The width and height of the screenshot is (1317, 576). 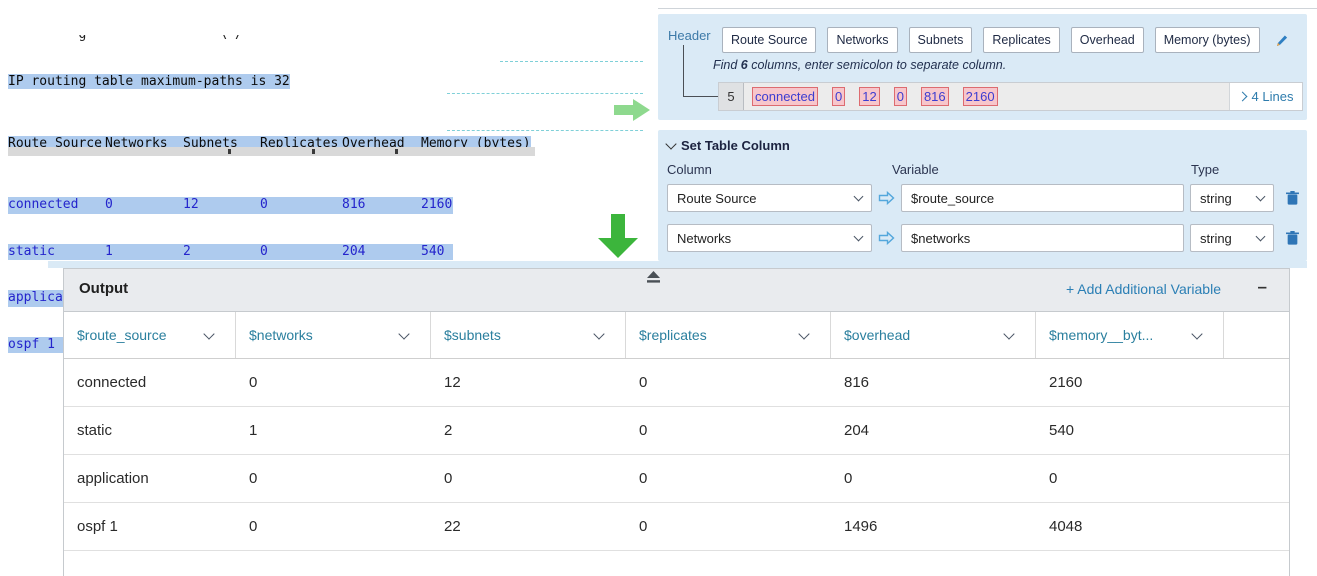 I want to click on set-table-column-header: Set Table Column, so click(x=727, y=145).